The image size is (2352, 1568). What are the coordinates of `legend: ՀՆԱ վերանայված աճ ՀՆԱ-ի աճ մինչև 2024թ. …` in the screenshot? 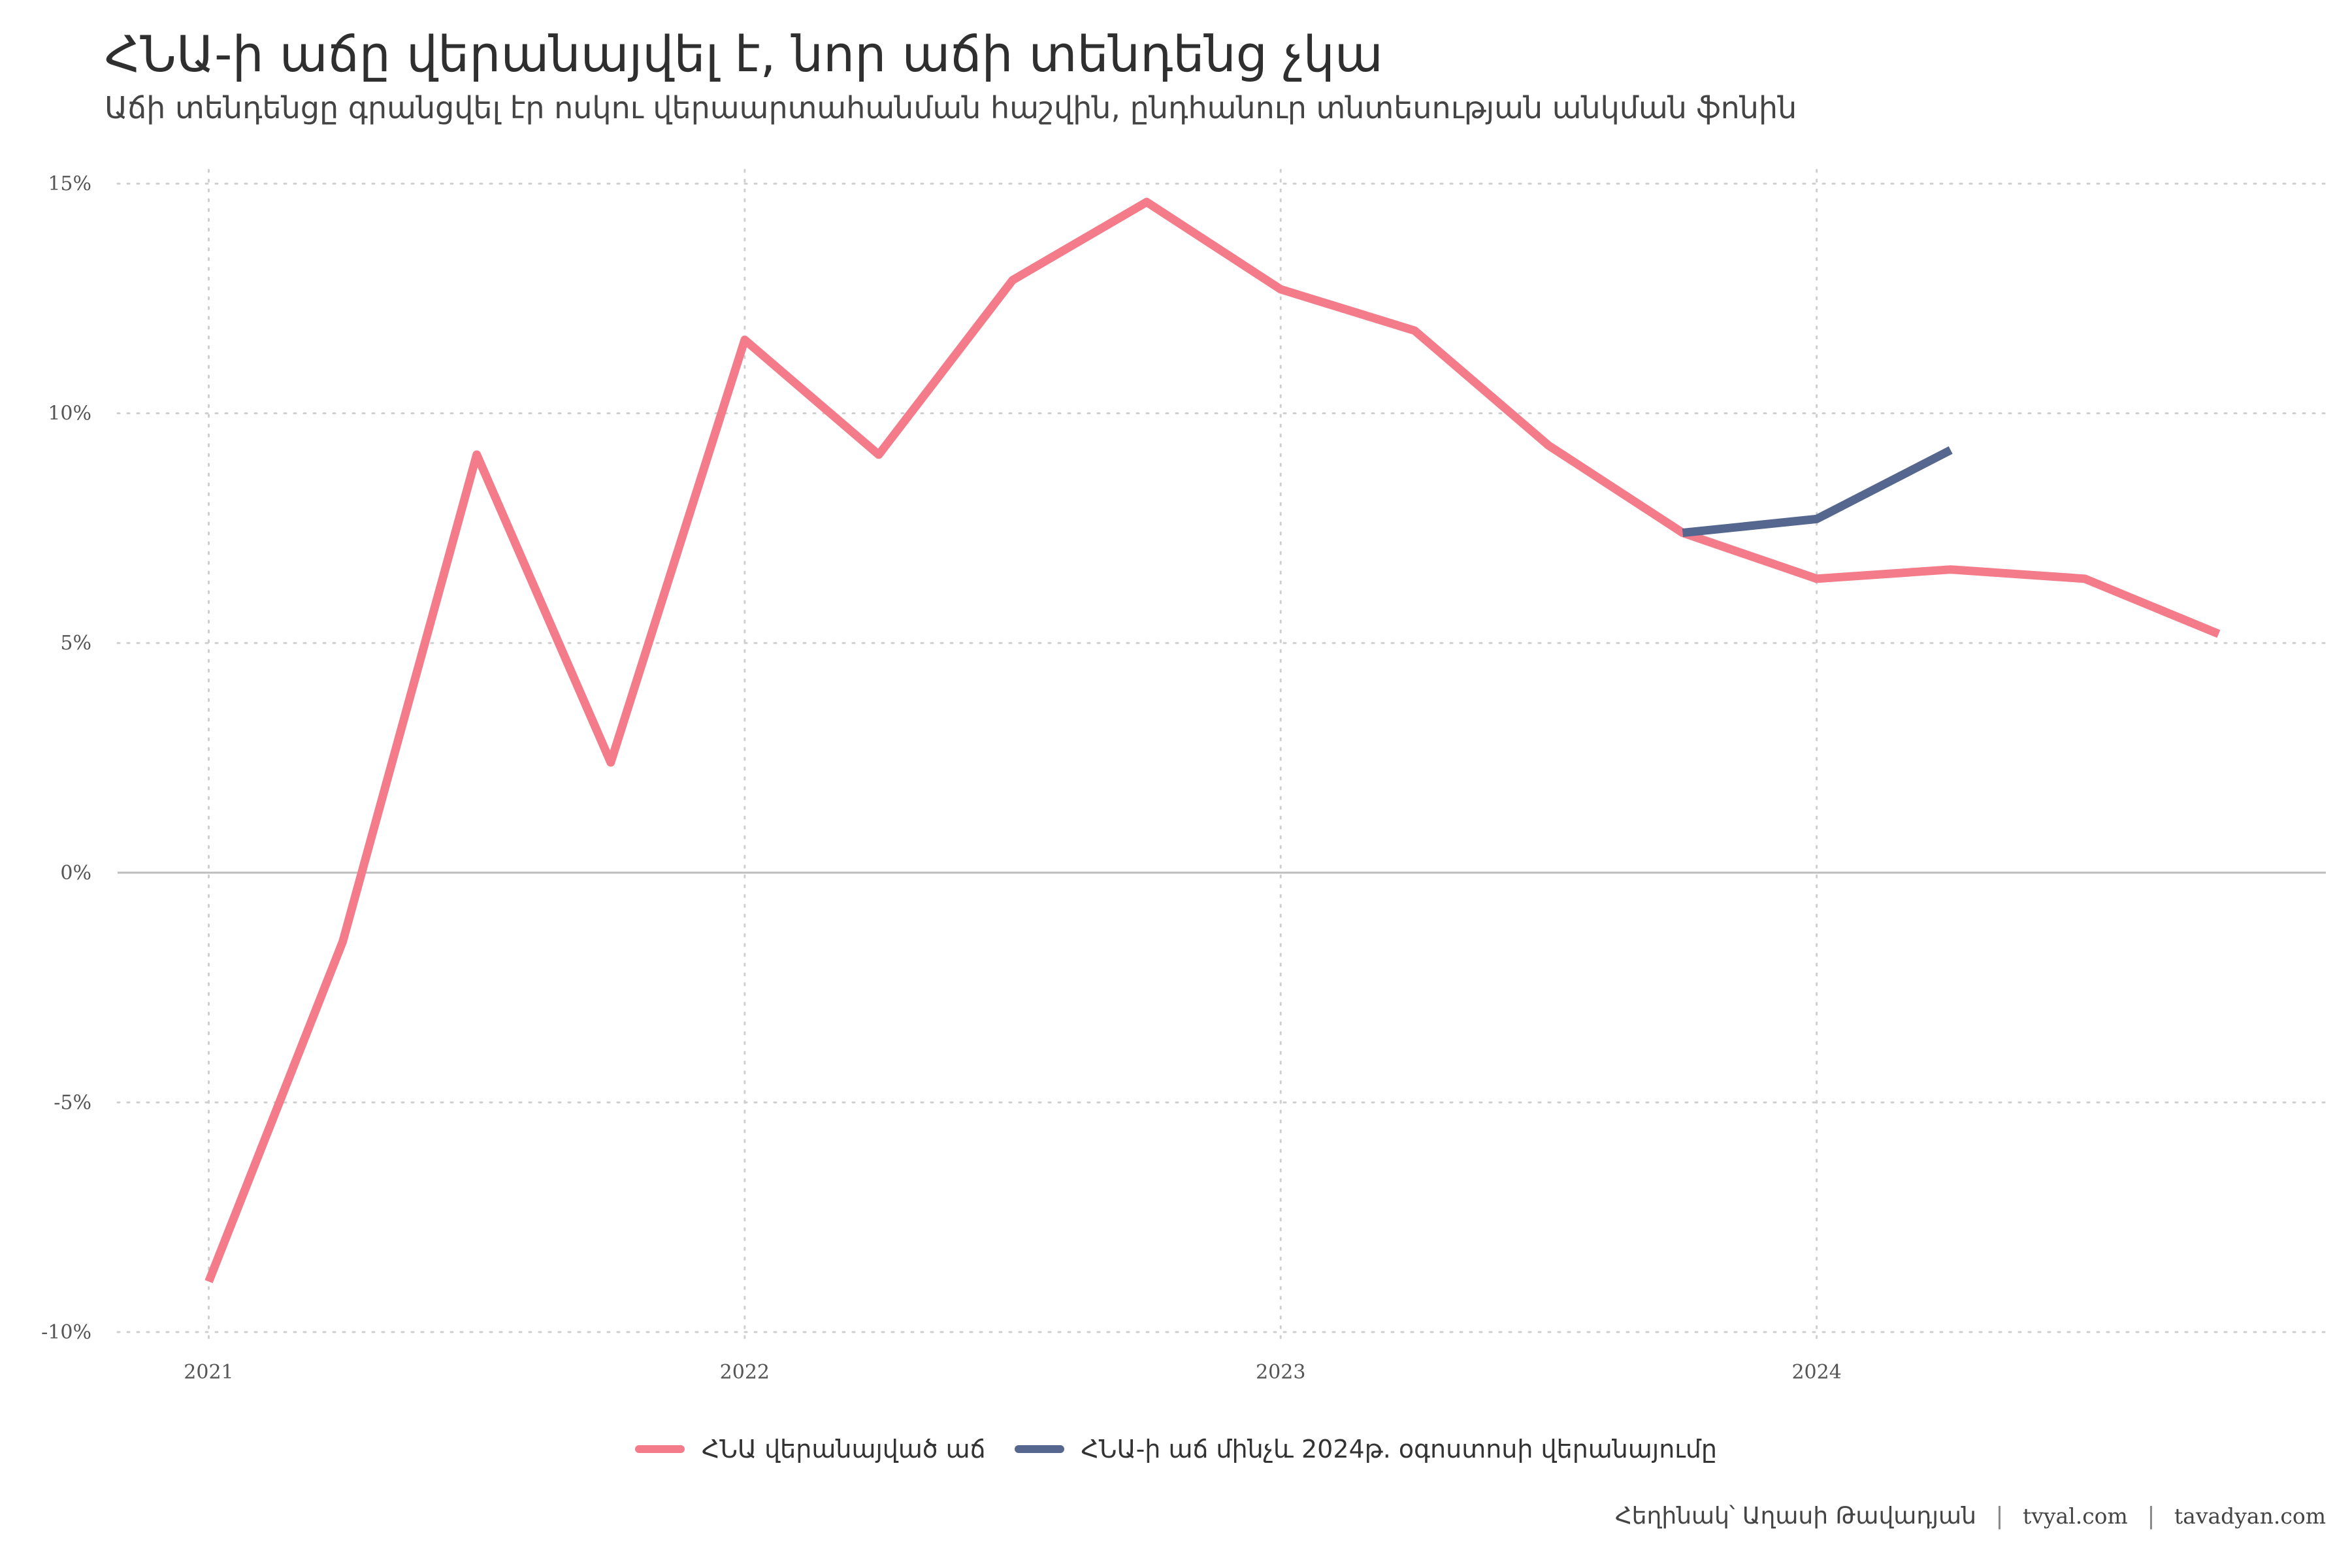 It's located at (1176, 1449).